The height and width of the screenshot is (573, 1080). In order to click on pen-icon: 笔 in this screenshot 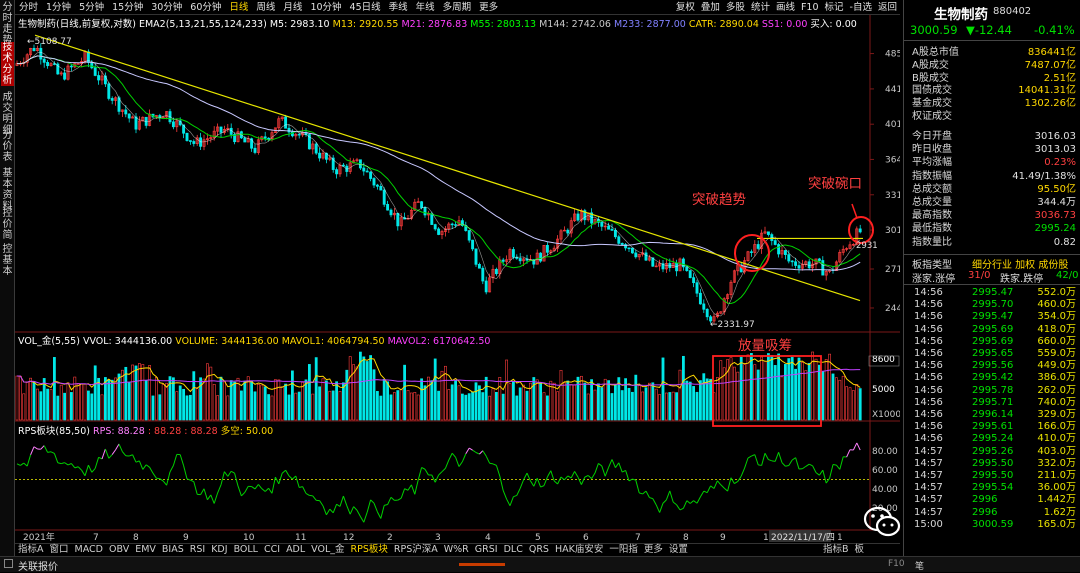, I will do `click(919, 565)`.